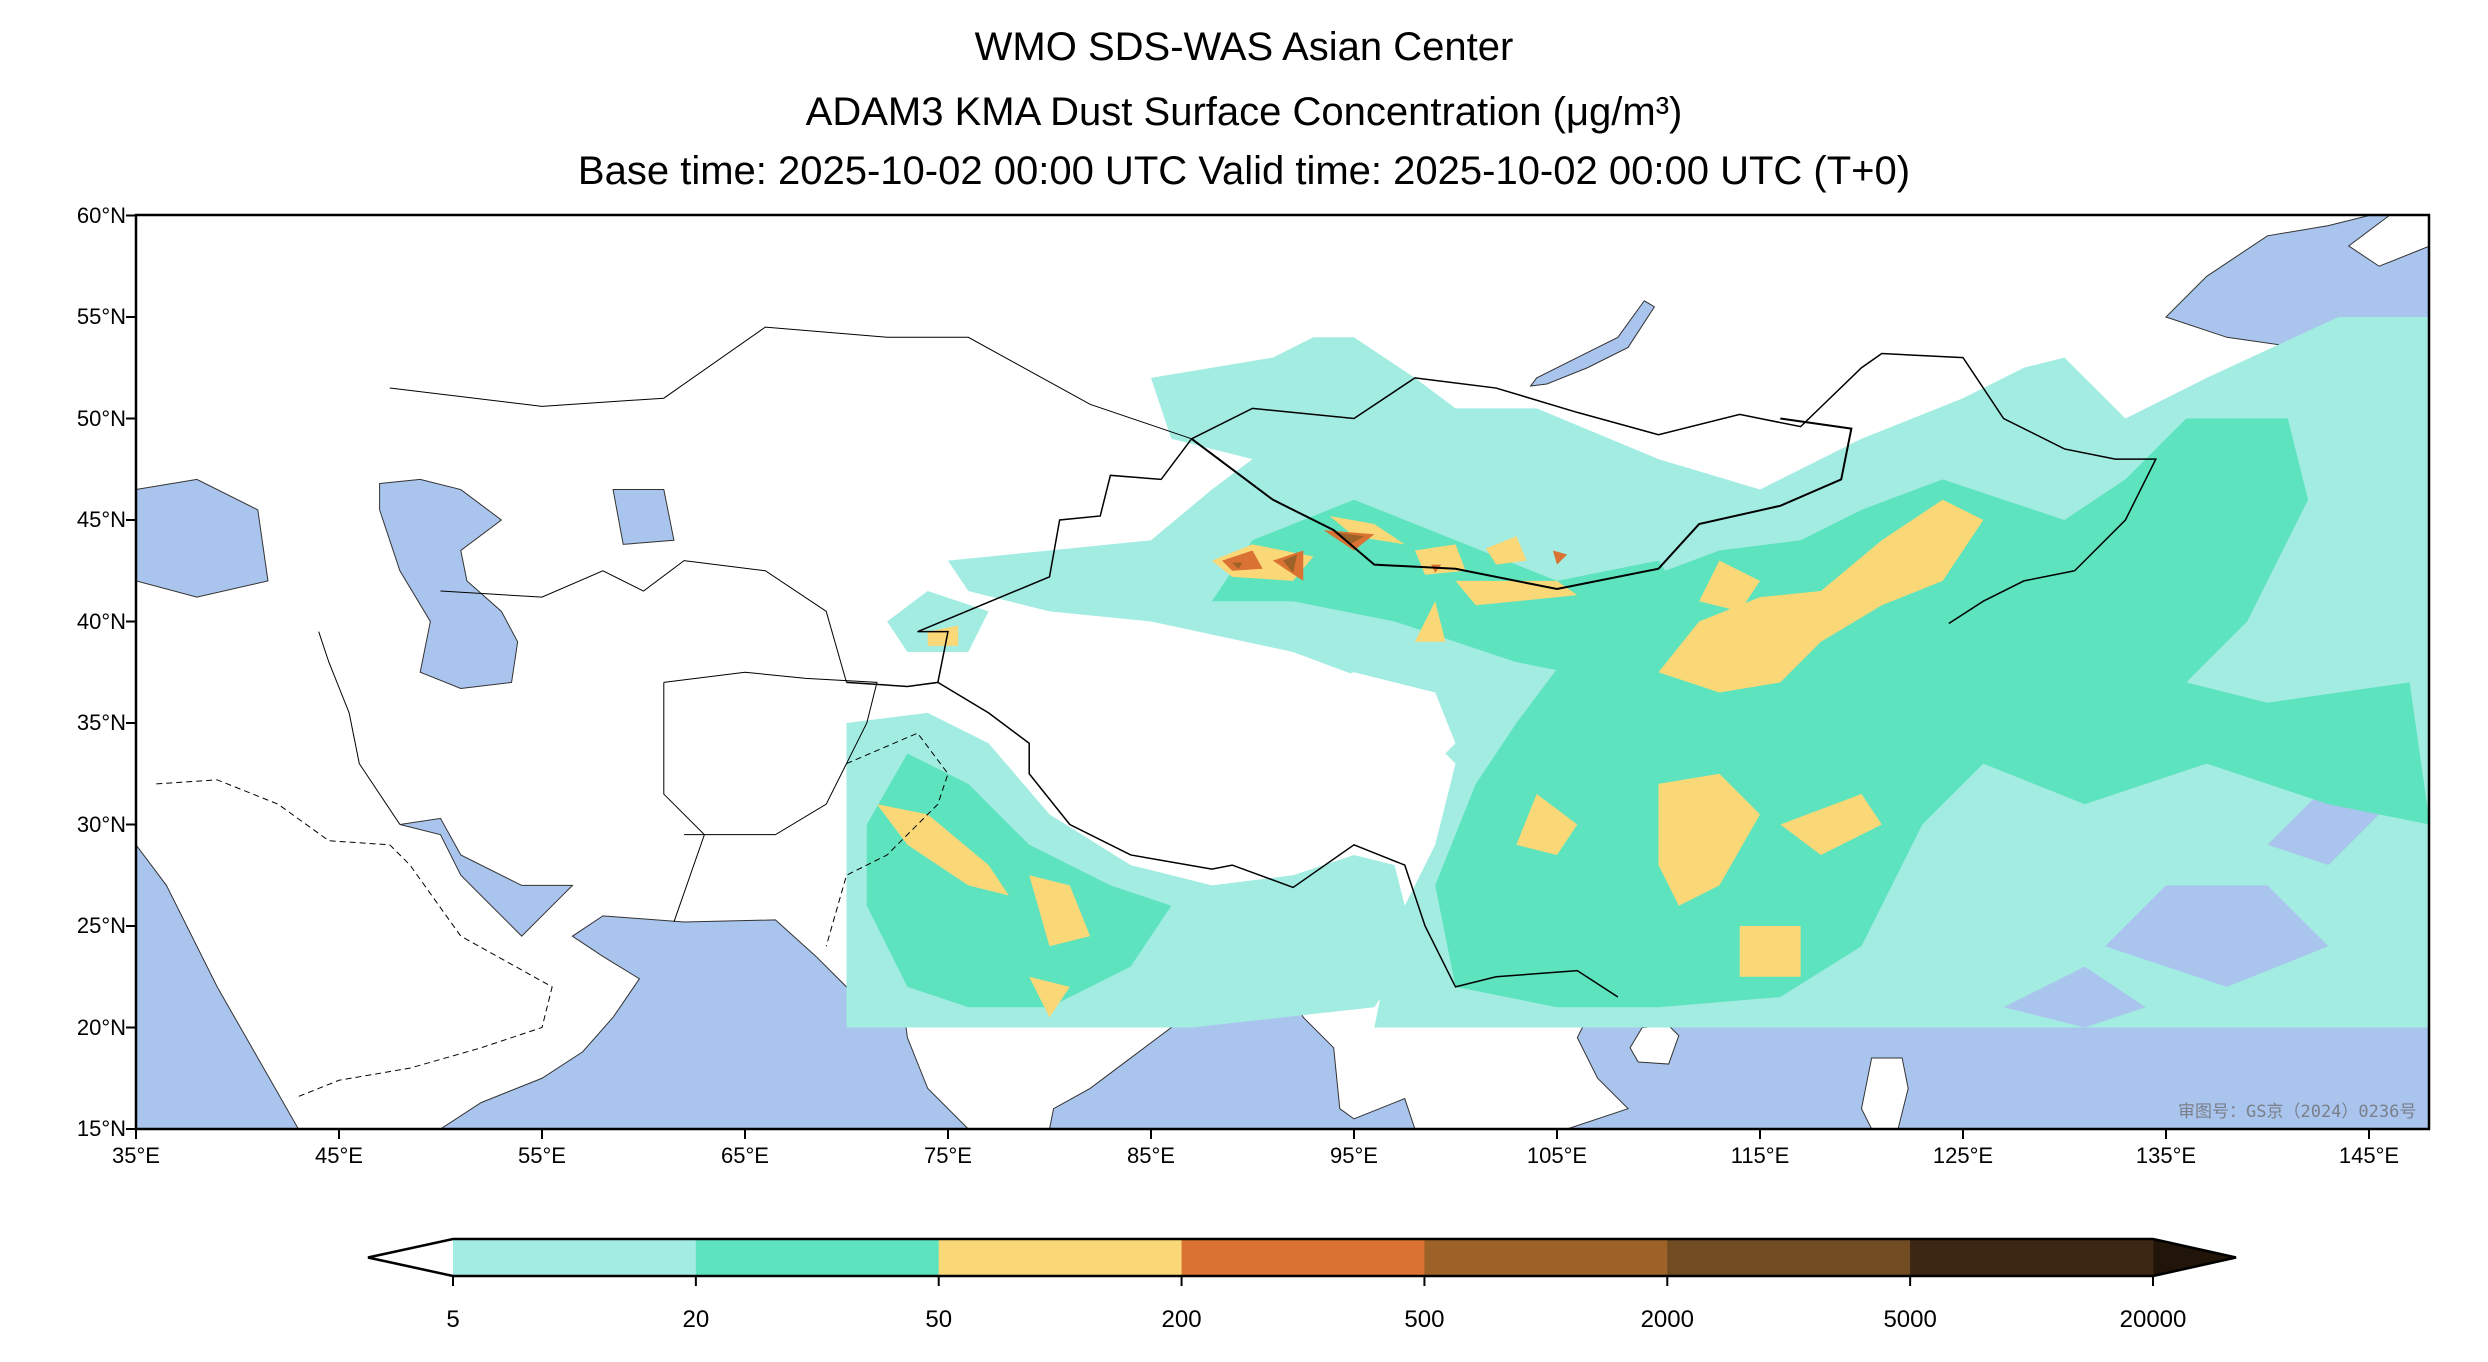  I want to click on himalaya-border, so click(1278, 839).